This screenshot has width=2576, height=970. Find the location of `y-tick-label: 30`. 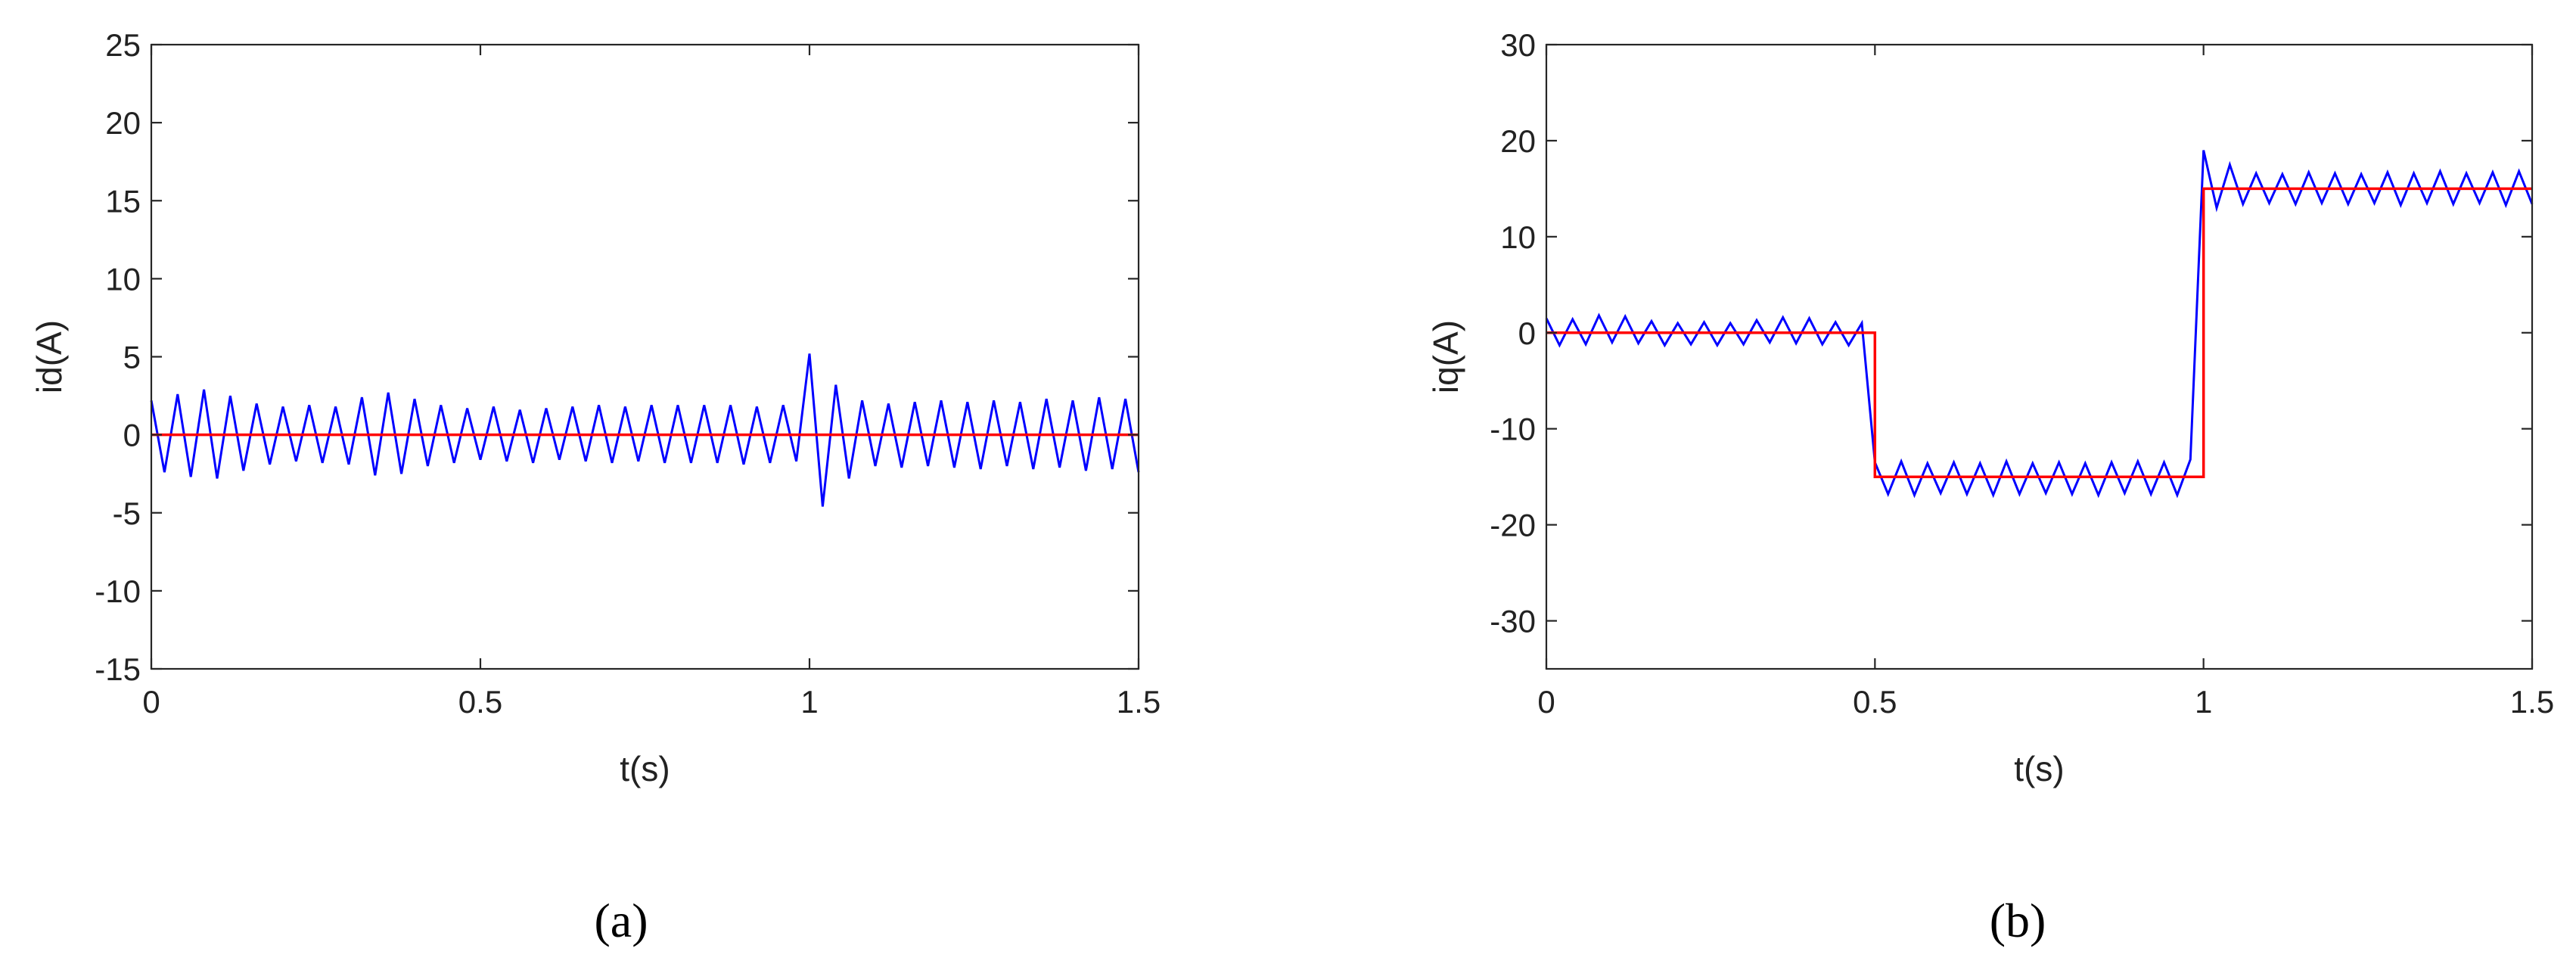

y-tick-label: 30 is located at coordinates (1518, 45).